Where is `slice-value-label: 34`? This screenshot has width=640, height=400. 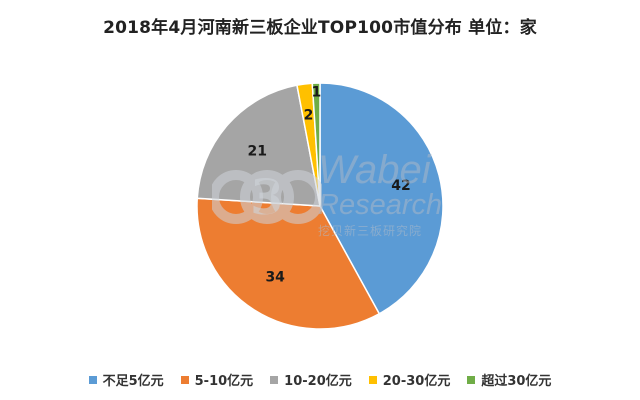 slice-value-label: 34 is located at coordinates (275, 278).